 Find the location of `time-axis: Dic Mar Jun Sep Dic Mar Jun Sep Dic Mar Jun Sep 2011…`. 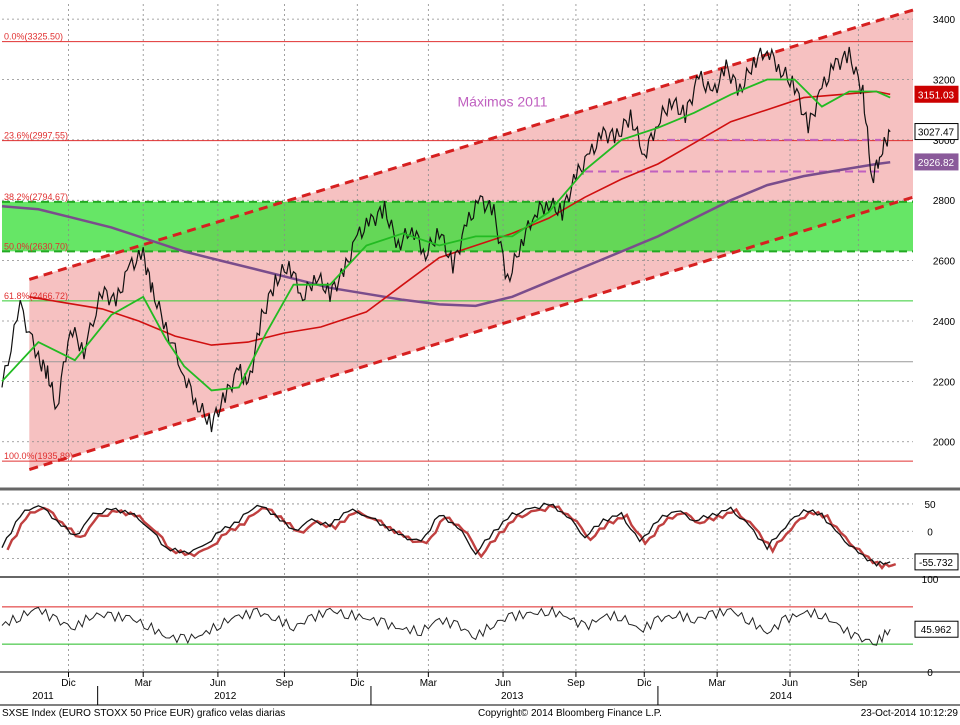

time-axis: Dic Mar Jun Sep Dic Mar Jun Sep Dic Mar Jun Sep 2011… is located at coordinates (480, 688).